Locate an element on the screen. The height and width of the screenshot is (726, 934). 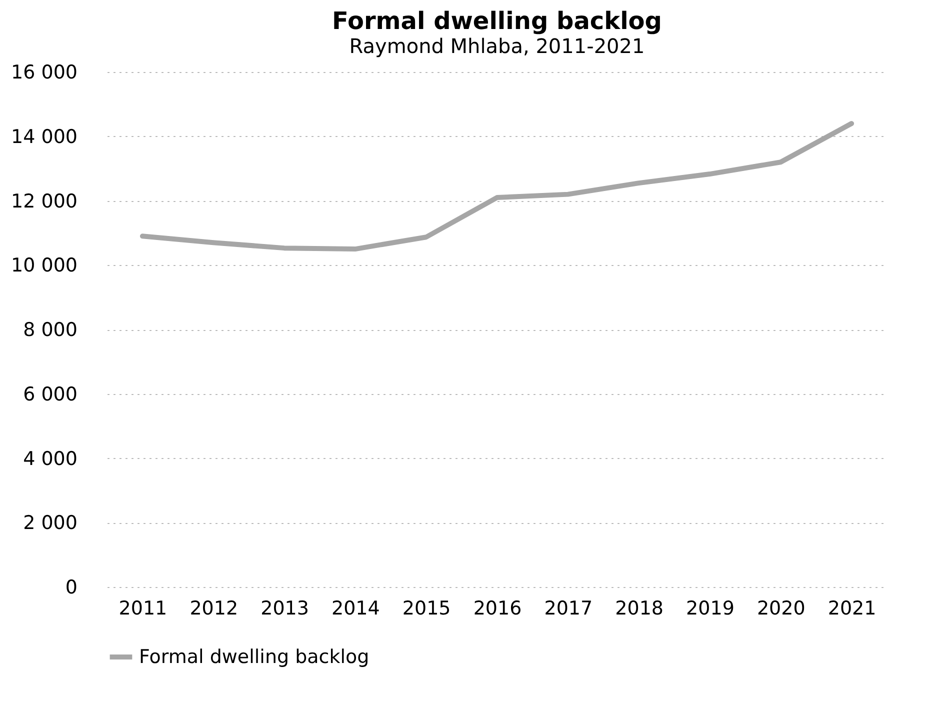
x-tick-label: 2021 is located at coordinates (852, 609).